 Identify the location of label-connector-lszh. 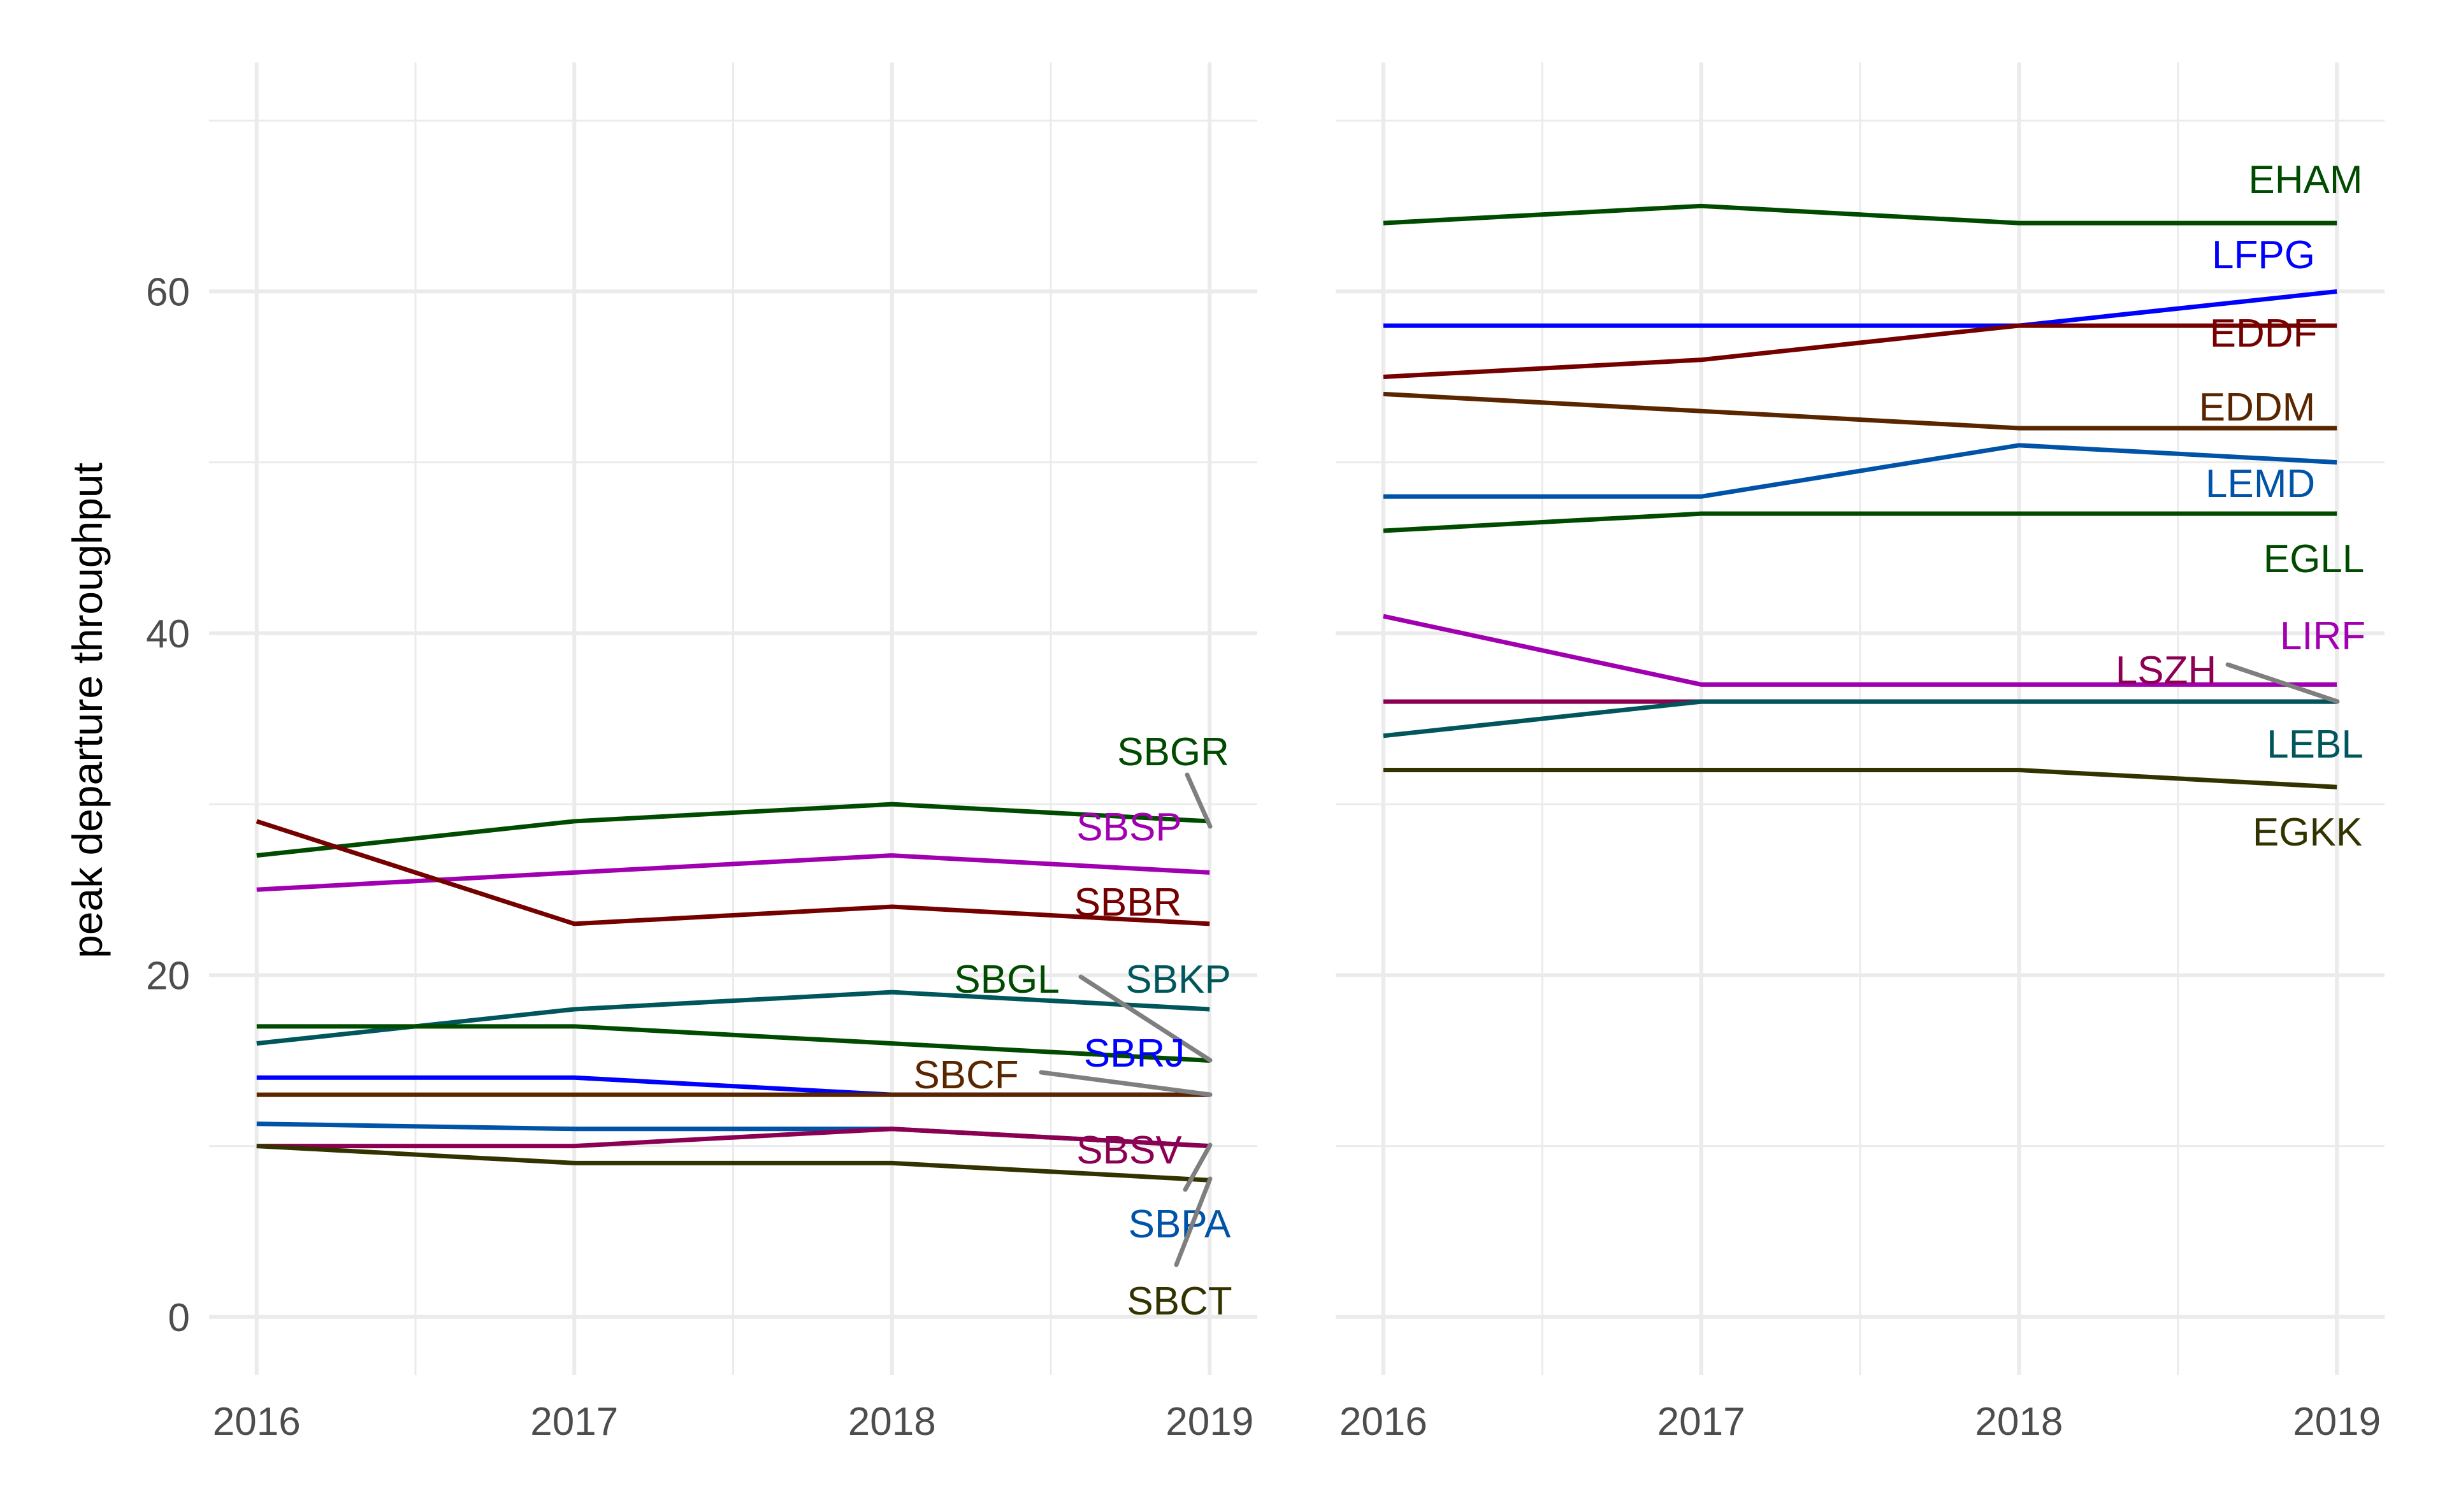
(2282, 683).